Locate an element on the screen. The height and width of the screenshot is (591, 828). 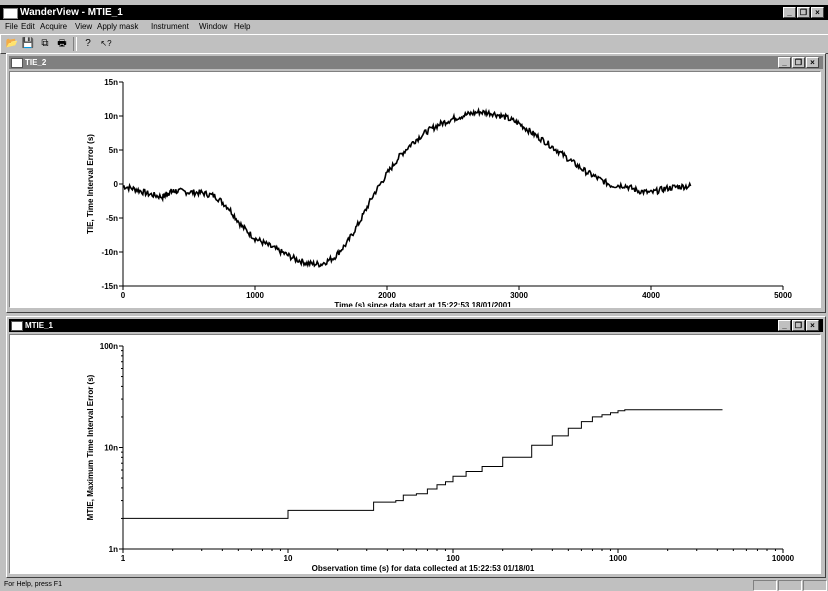
menu-file: File is located at coordinates (11, 26).